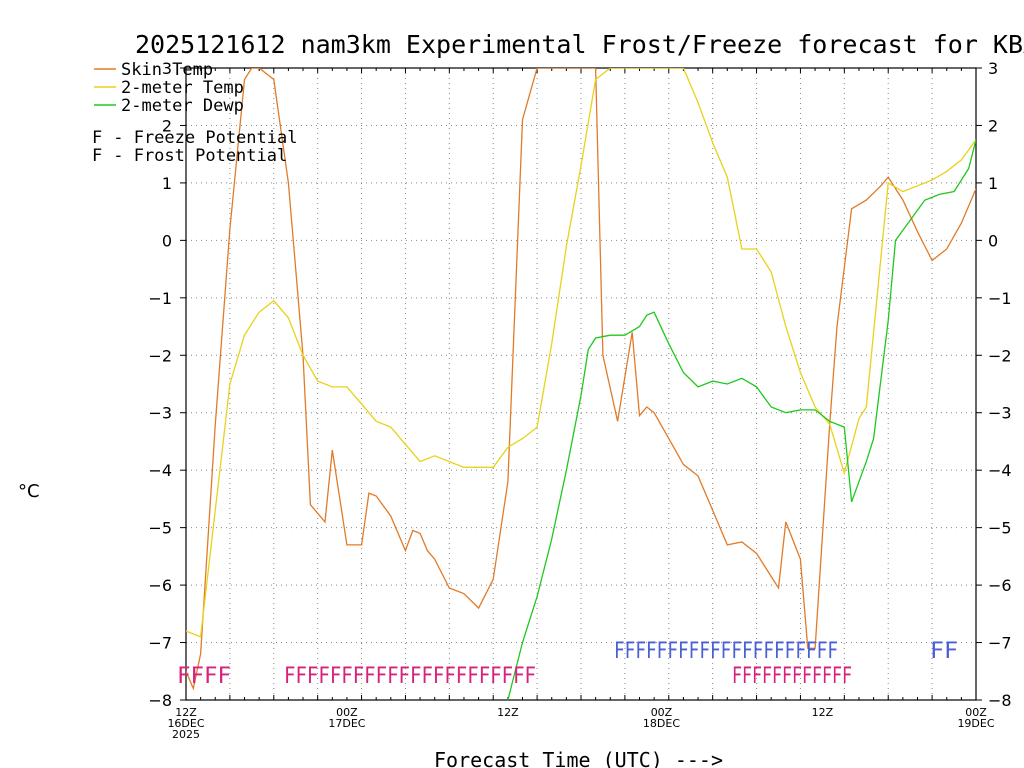  I want to click on legend-frost-letter: F, so click(97, 156).